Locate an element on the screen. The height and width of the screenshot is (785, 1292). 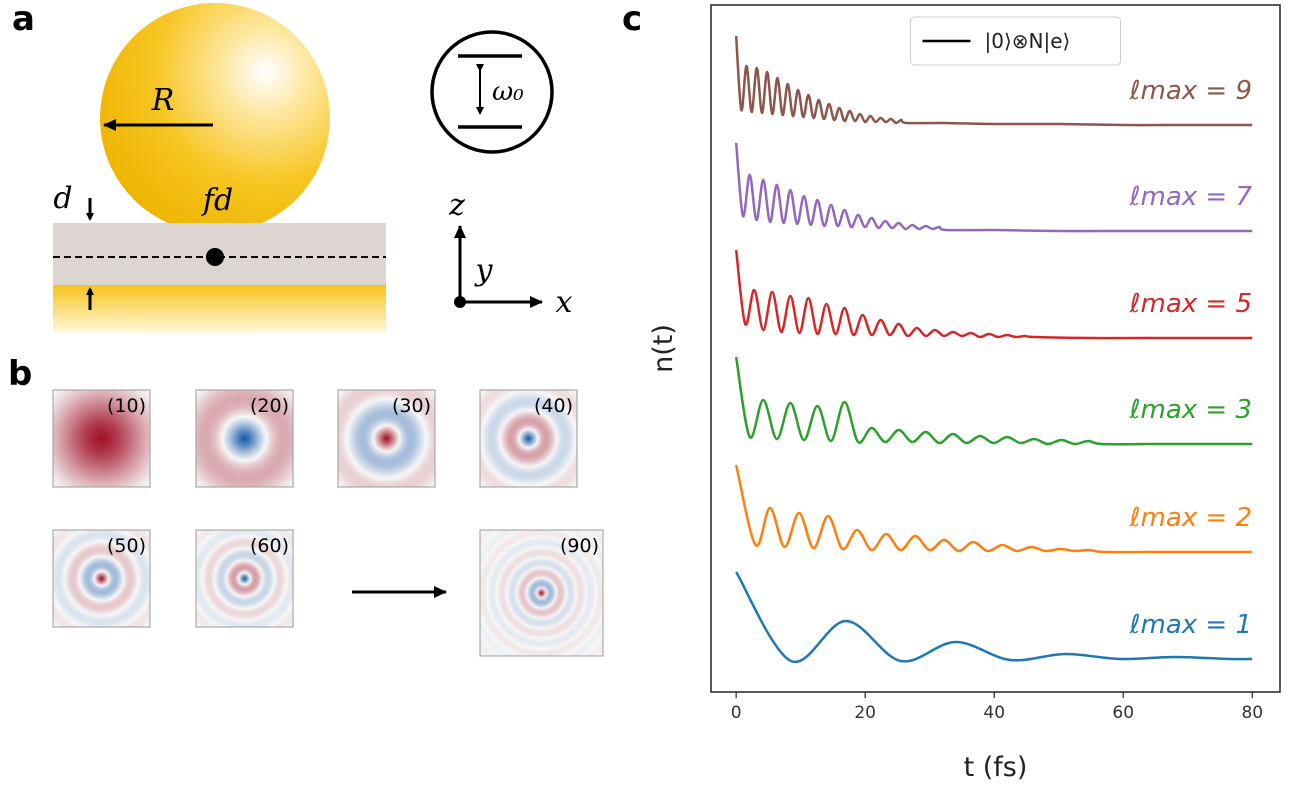
series-label: ℓmax = 5 is located at coordinates (1190, 304).